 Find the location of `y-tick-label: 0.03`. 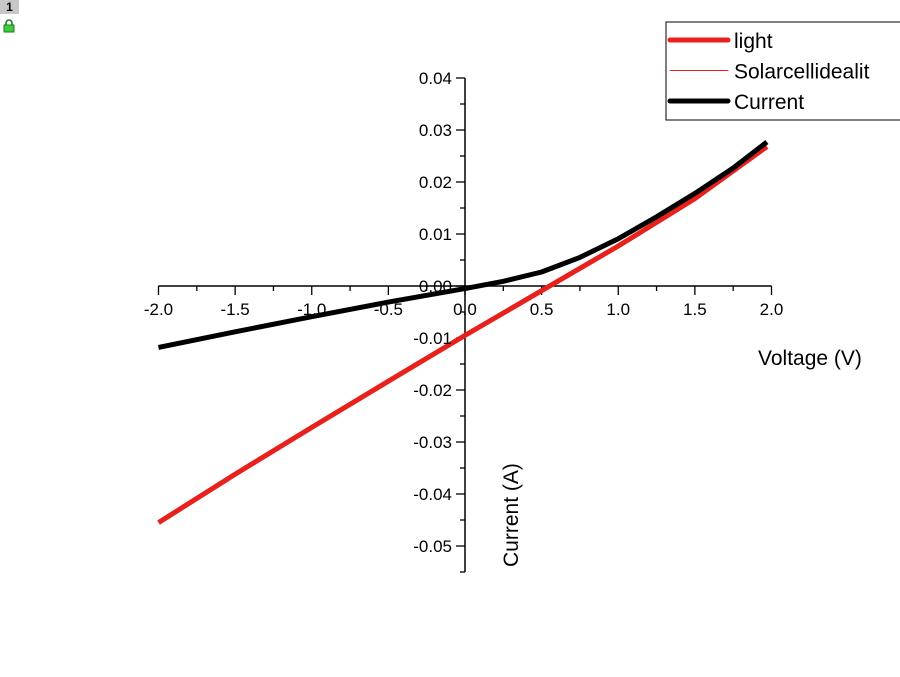

y-tick-label: 0.03 is located at coordinates (435, 130).